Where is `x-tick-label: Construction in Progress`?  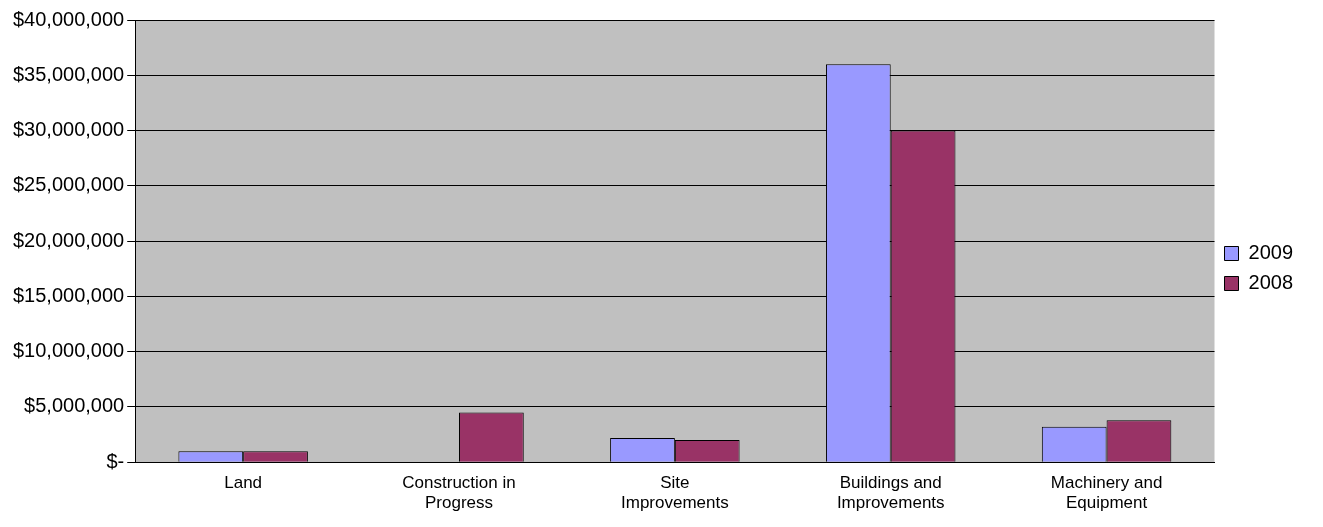
x-tick-label: Construction in Progress is located at coordinates (459, 493).